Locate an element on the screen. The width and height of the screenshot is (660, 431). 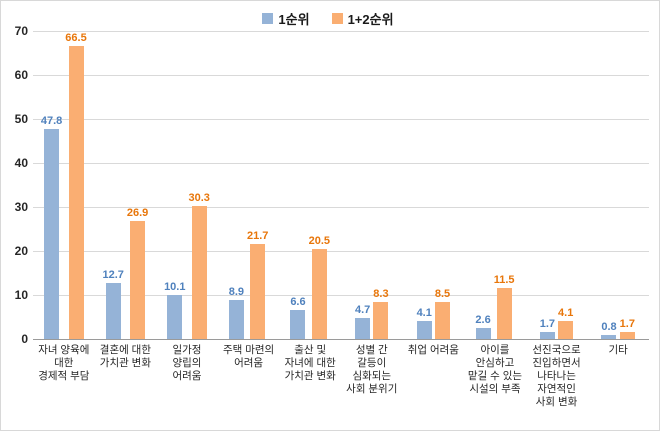
y-tick-label: 0 is located at coordinates (24, 339).